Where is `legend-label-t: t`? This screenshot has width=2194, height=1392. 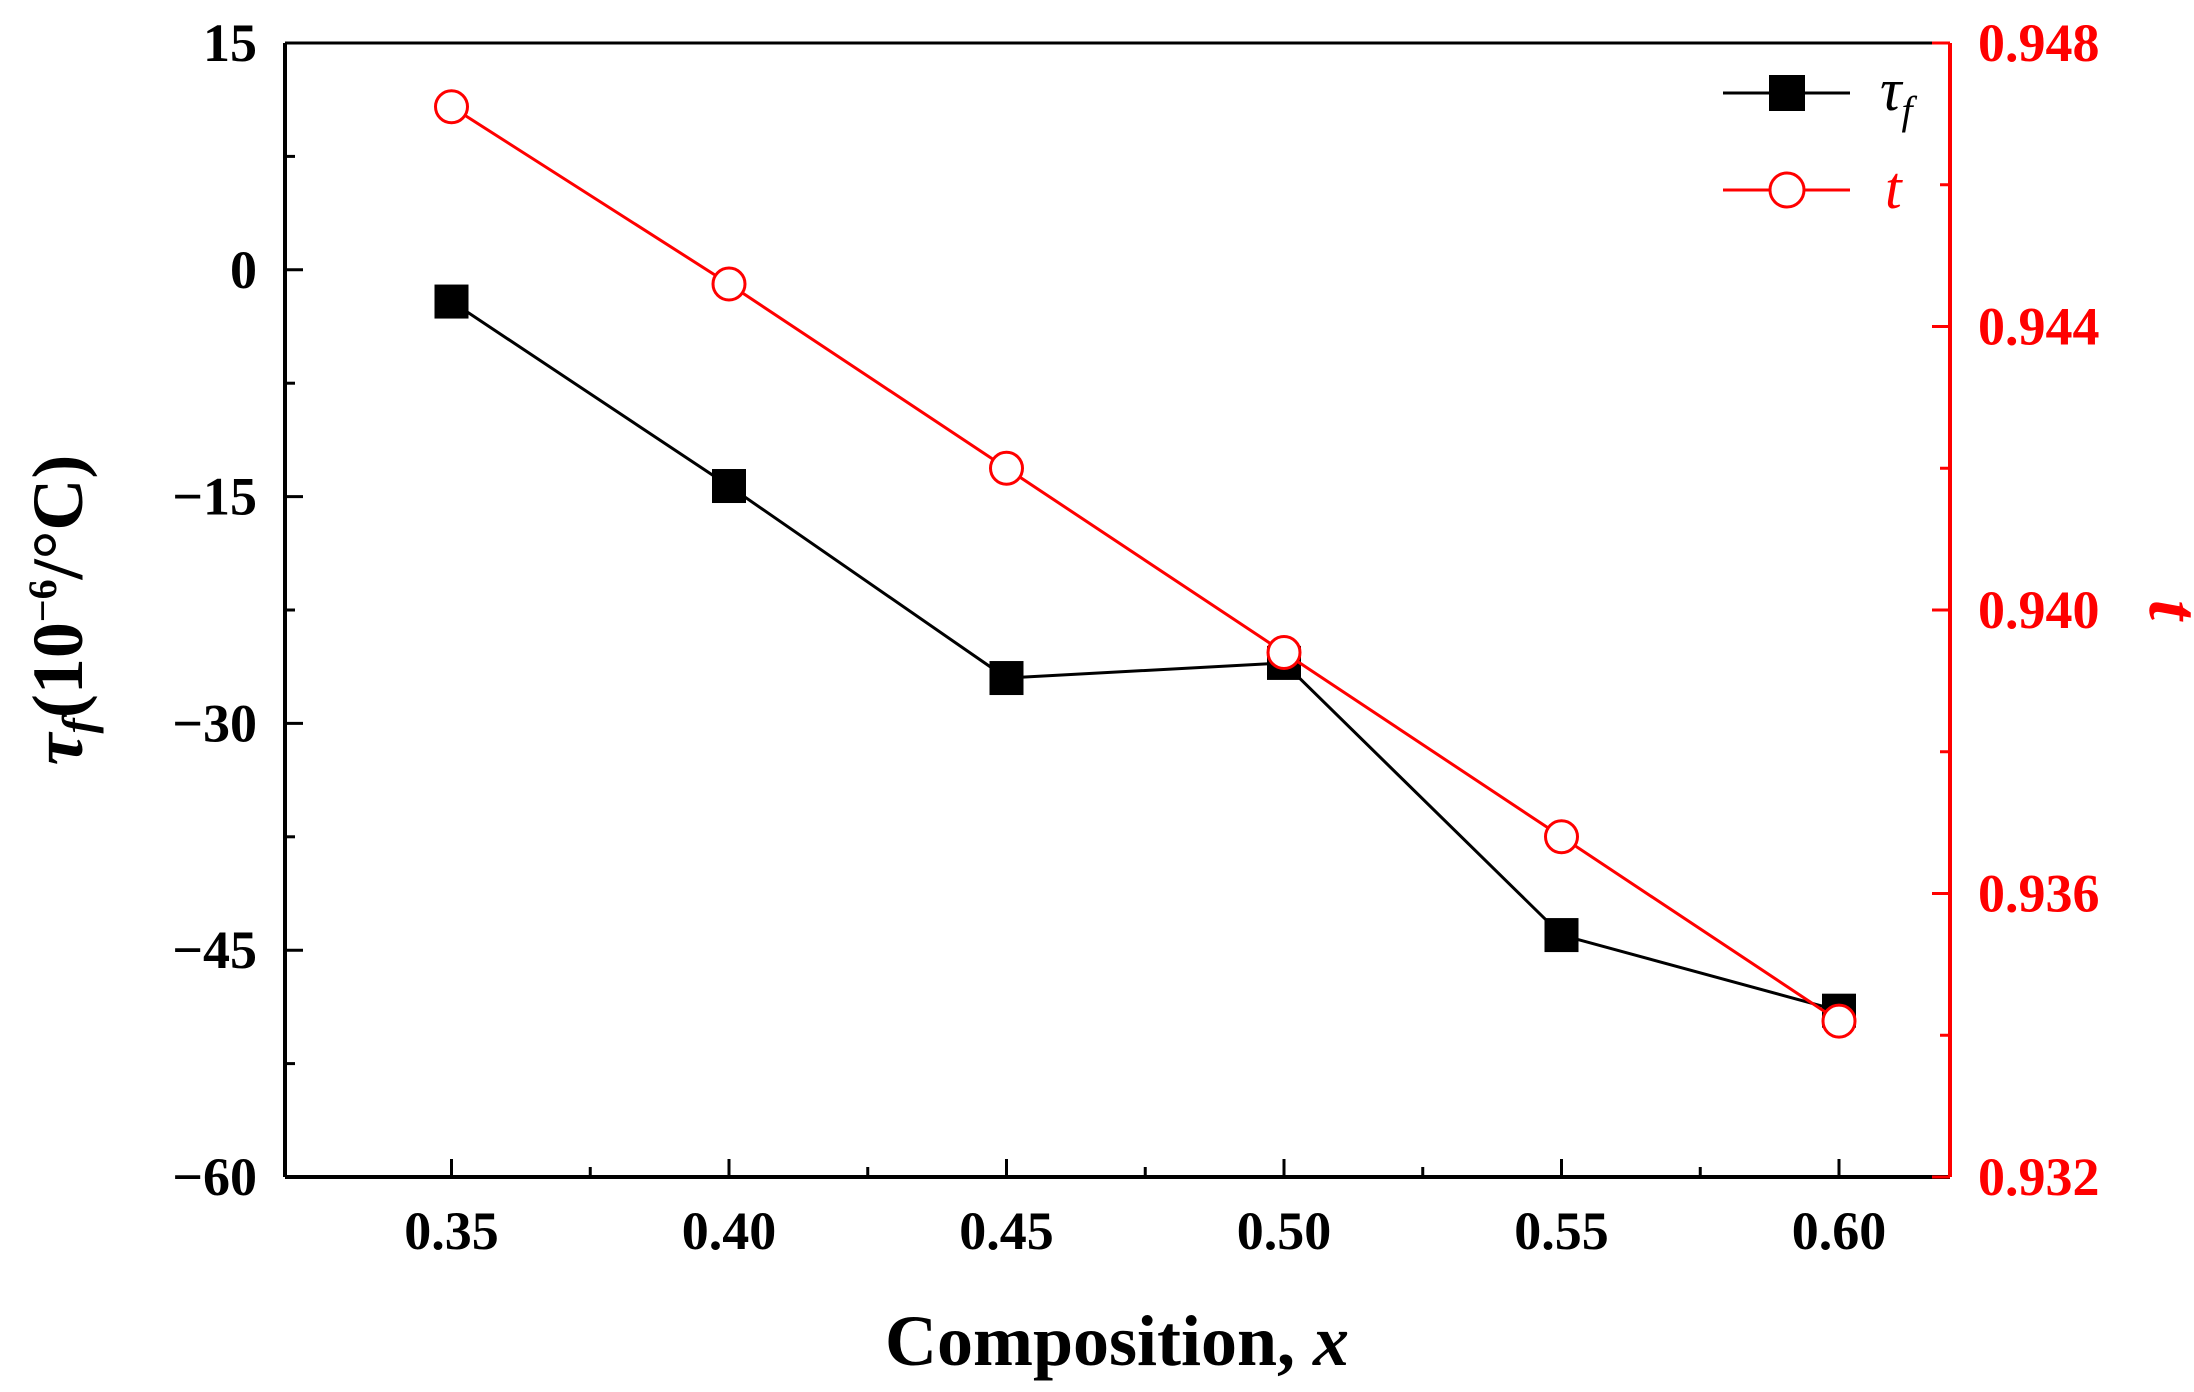
legend-label-t: t is located at coordinates (1894, 188).